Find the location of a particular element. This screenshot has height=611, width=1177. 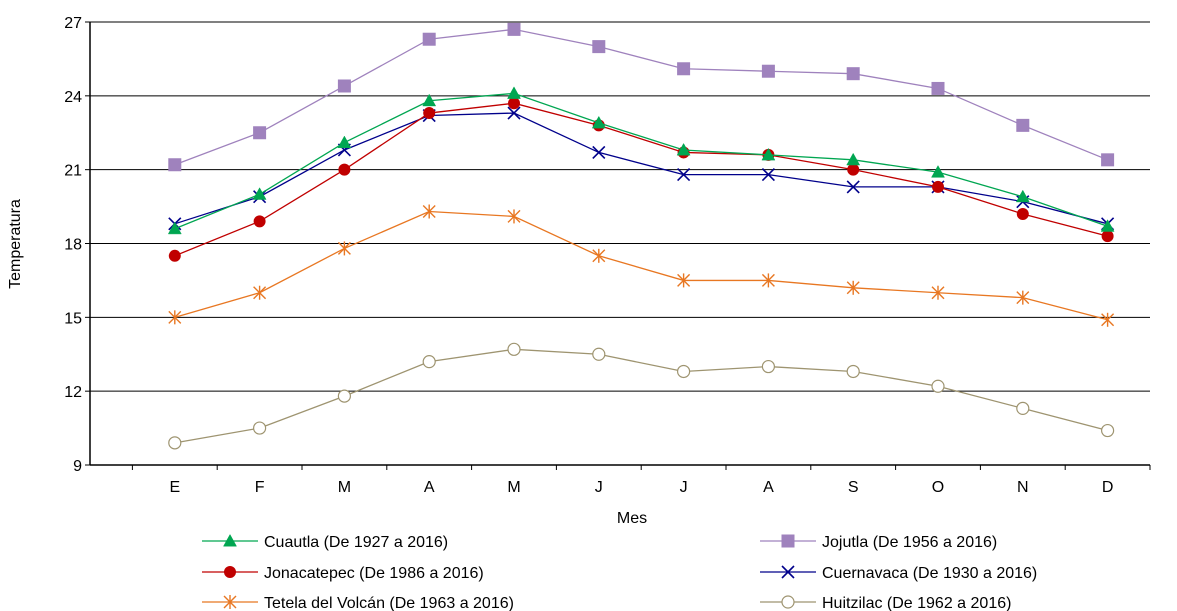

legend-item: Jojutla (De 1956 a 2016) is located at coordinates (878, 542).